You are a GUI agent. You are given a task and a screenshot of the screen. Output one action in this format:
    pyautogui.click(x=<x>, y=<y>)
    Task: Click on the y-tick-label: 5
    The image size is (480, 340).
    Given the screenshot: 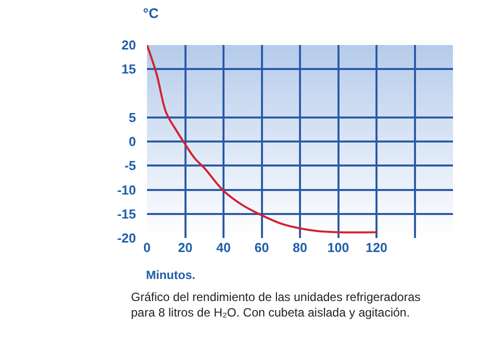 What is the action you would take?
    pyautogui.click(x=132, y=117)
    